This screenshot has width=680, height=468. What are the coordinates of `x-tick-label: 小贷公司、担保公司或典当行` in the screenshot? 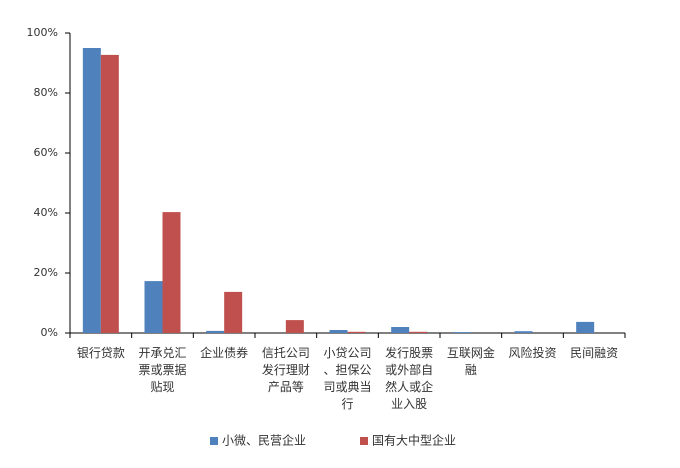 It's located at (347, 378).